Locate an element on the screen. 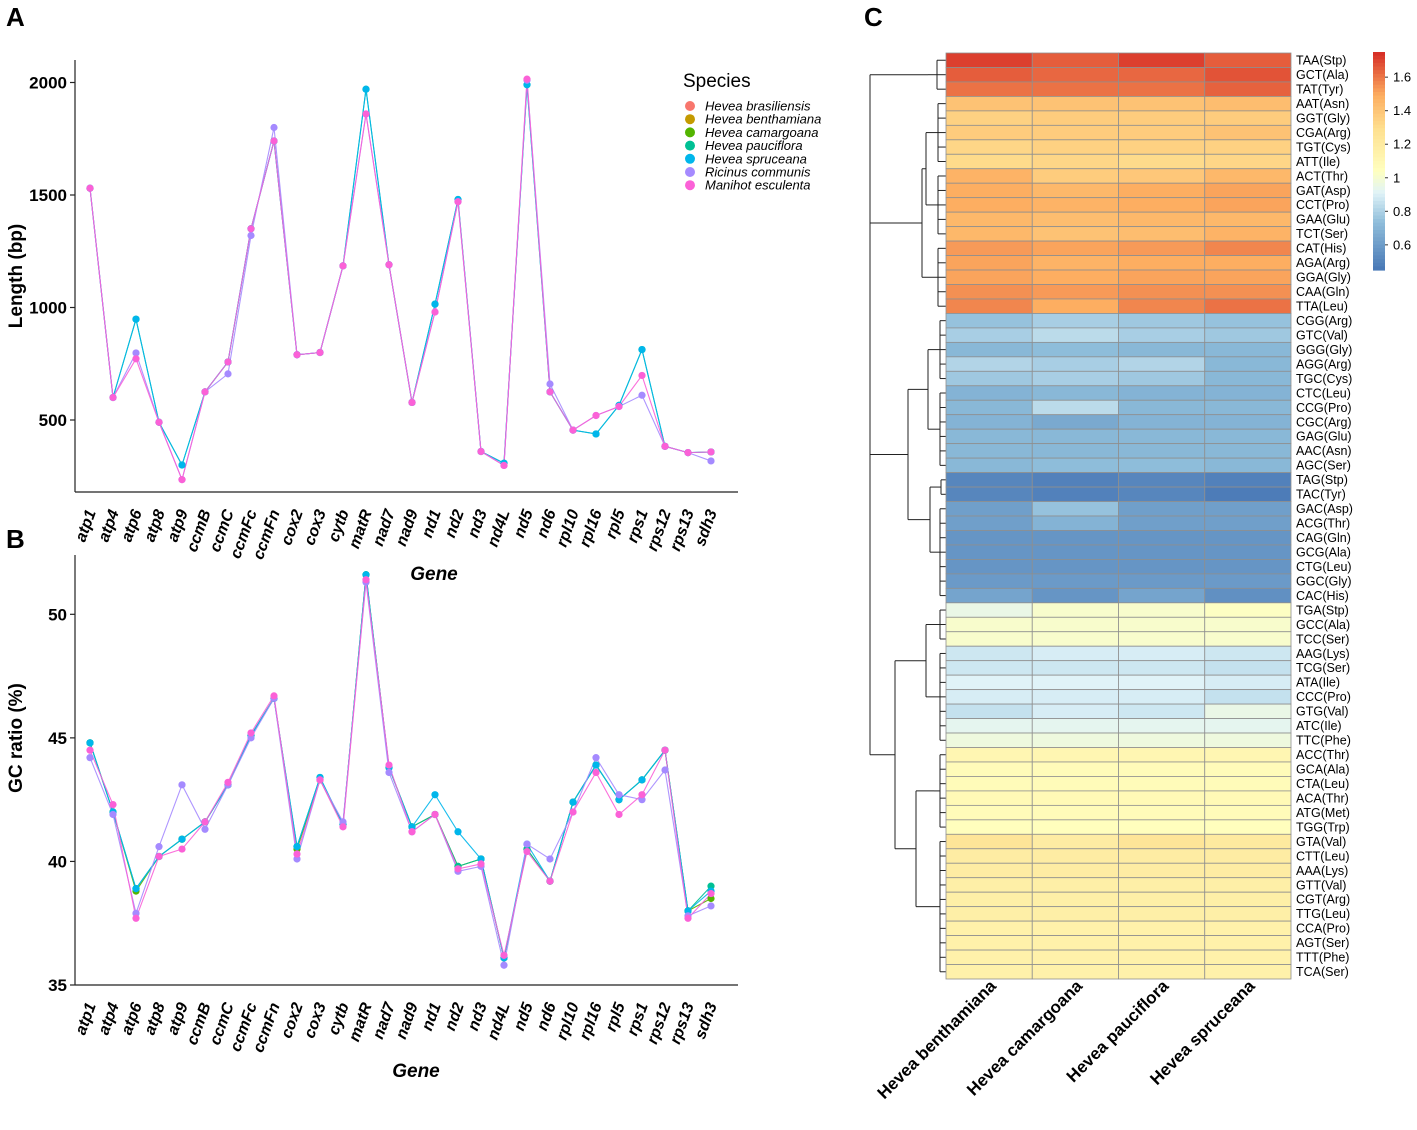  legend-label: Hevea brasiliensis is located at coordinates (758, 106).